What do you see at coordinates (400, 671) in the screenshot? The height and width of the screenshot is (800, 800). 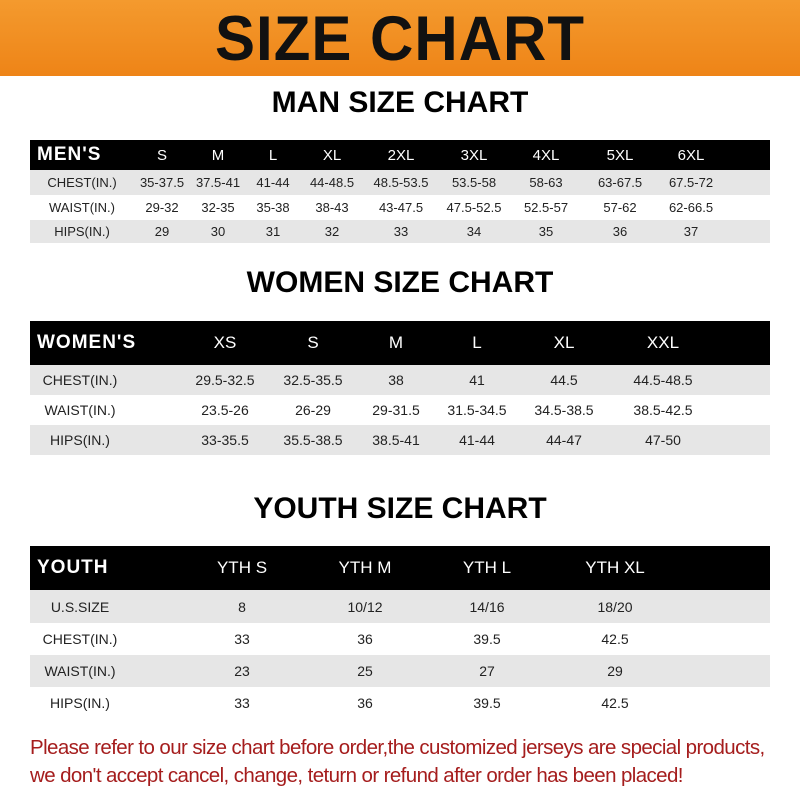 I see `table-row: WAIST(IN.) 23 25 27 29` at bounding box center [400, 671].